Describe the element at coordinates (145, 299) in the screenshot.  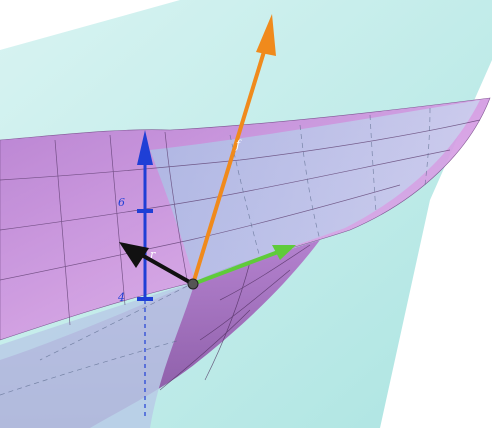
I see `z-tick-lower-mark` at that location.